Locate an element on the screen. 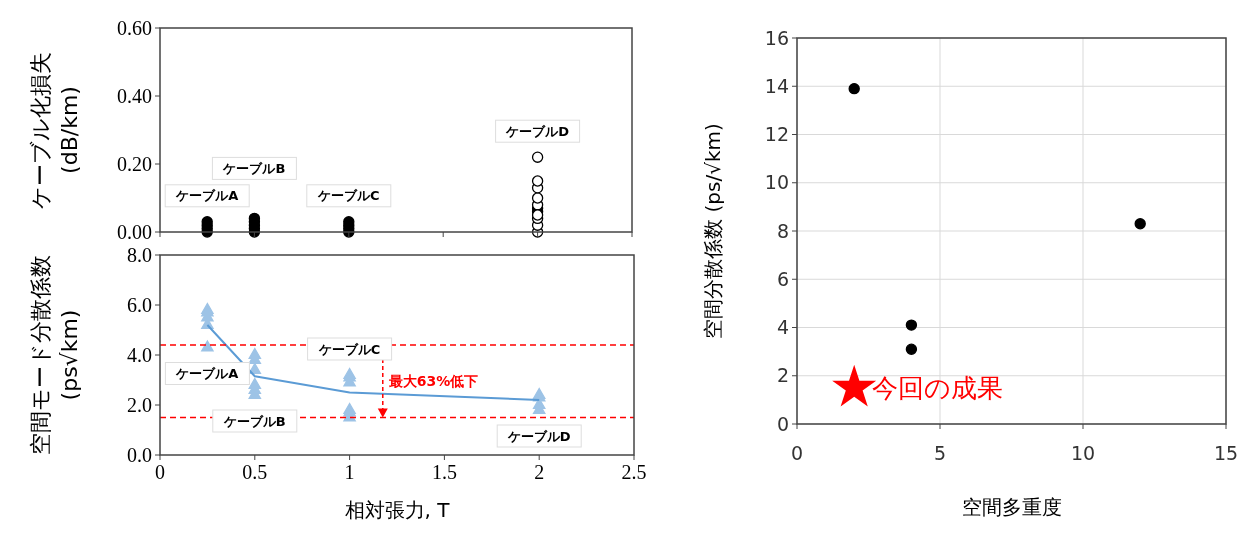 This screenshot has height=536, width=1239. y-tick-label: 2.0 is located at coordinates (139, 405).